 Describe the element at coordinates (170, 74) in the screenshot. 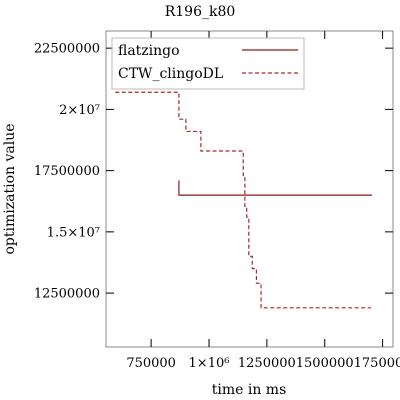

I see `legend-label-ctw-clingodl: CTW_clingoDL` at that location.